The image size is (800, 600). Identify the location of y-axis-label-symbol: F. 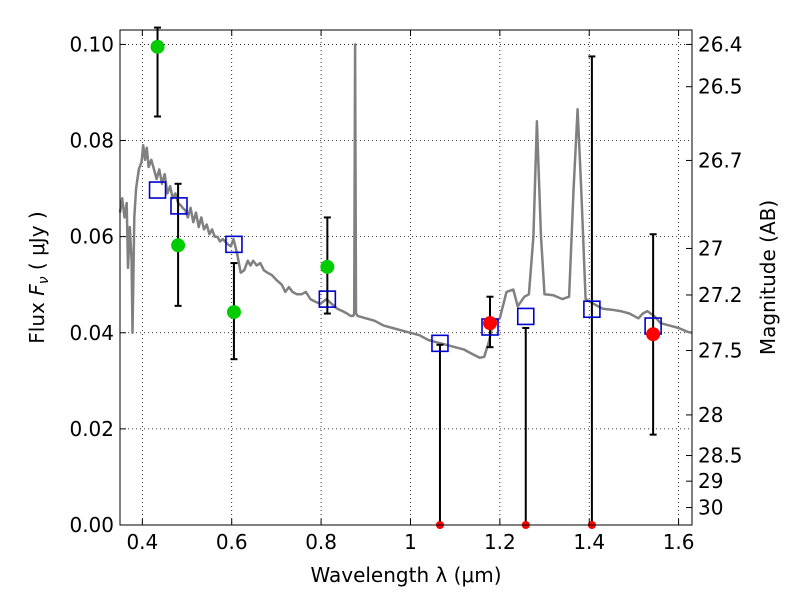
(37, 290).